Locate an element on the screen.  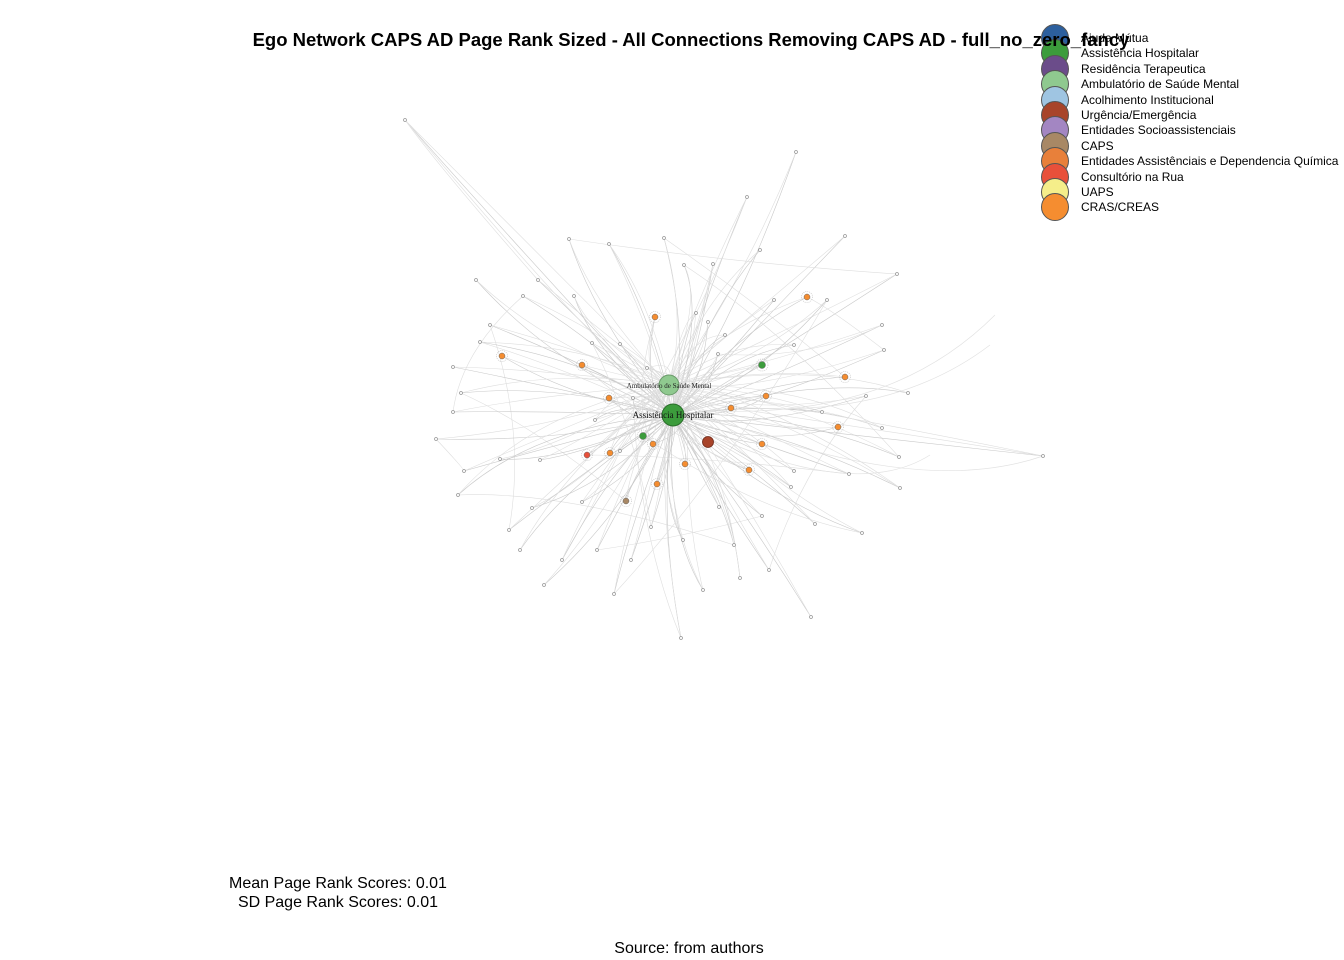
legend-label: Urgência/Emergência is located at coordinates (1139, 114).